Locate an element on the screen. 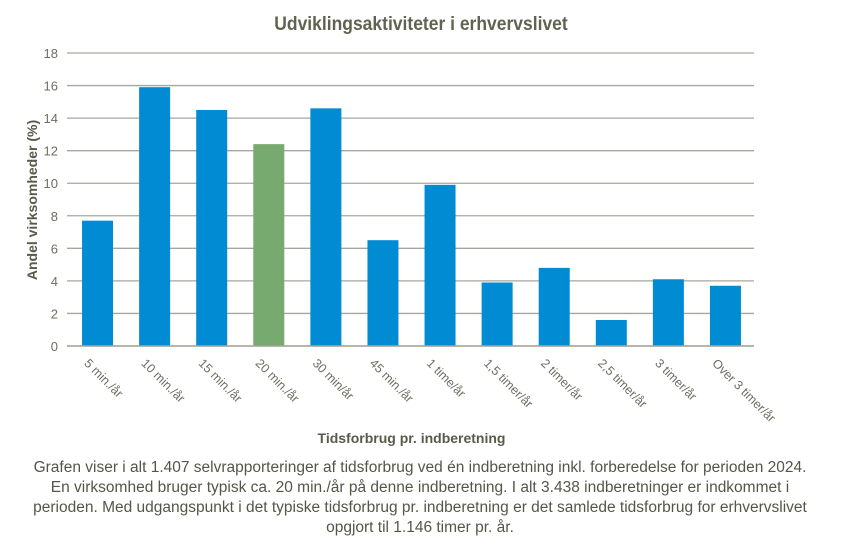 Image resolution: width=842 pixels, height=558 pixels. y-tick-label: 4 is located at coordinates (54, 281).